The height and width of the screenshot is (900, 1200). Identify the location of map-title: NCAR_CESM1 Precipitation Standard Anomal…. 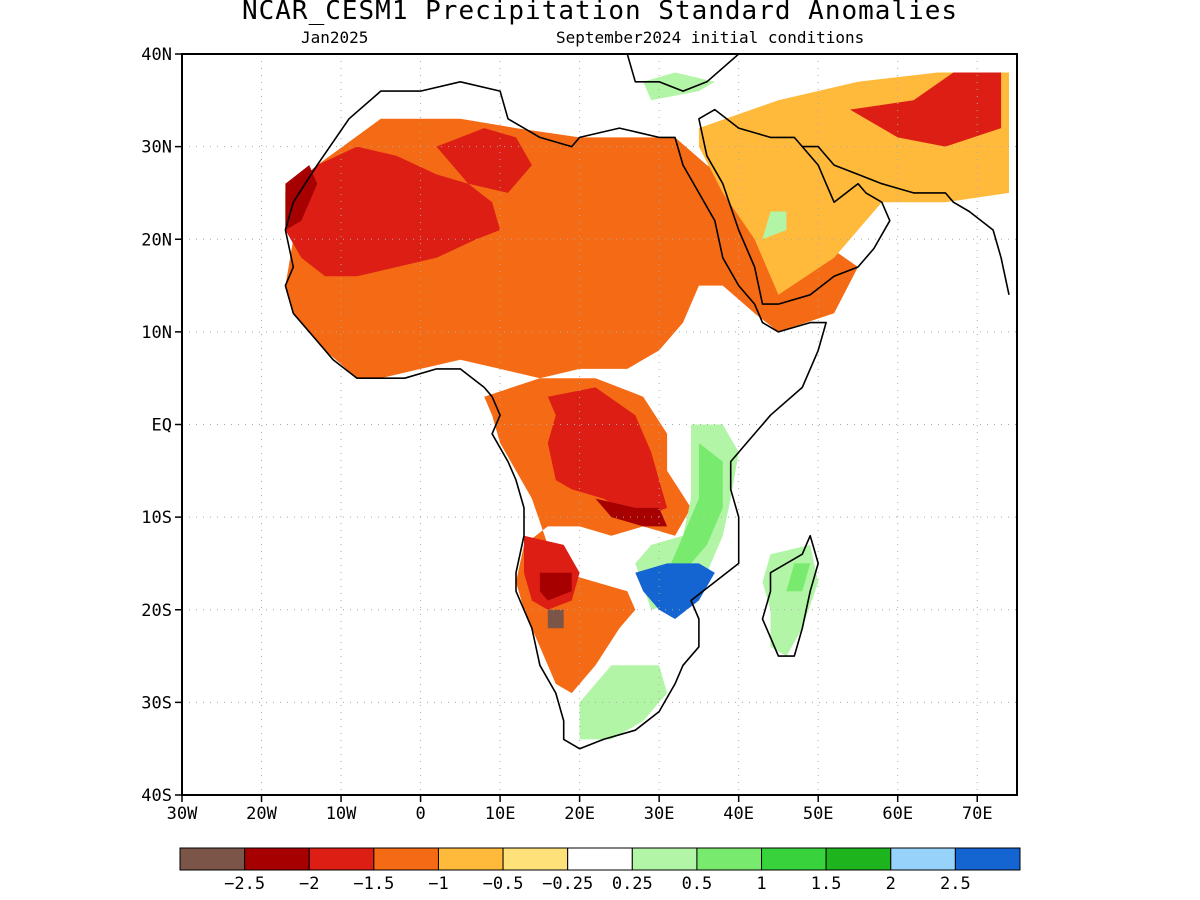
(600, 13).